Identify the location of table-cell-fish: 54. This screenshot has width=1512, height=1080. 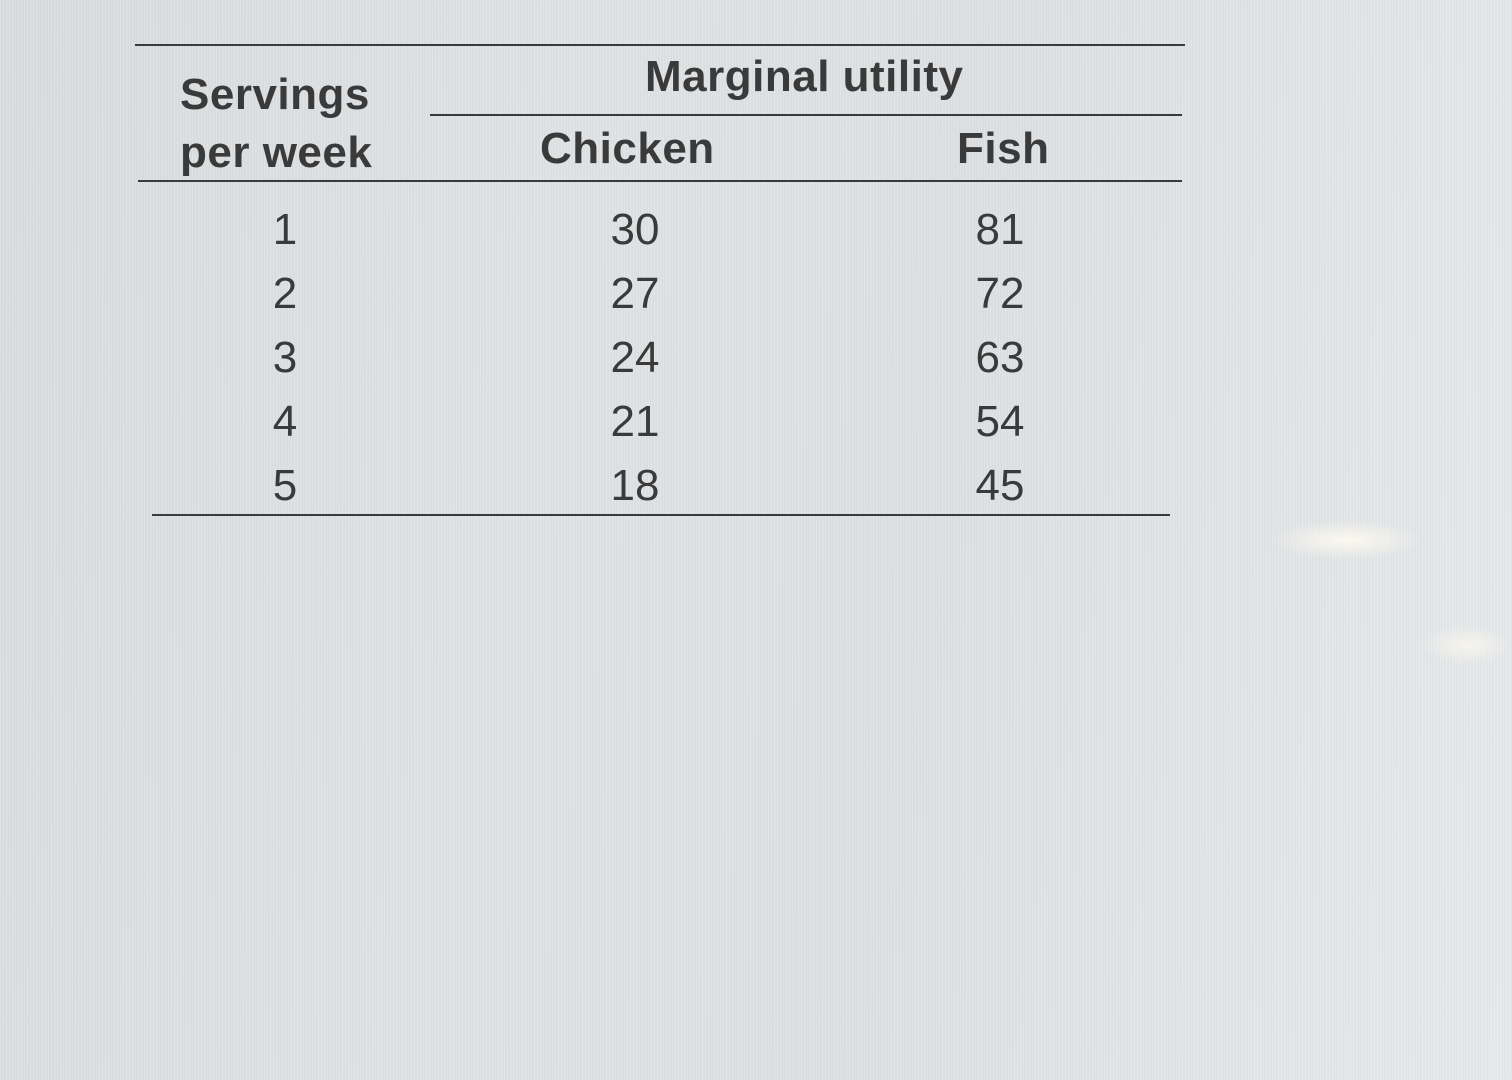
(1000, 421).